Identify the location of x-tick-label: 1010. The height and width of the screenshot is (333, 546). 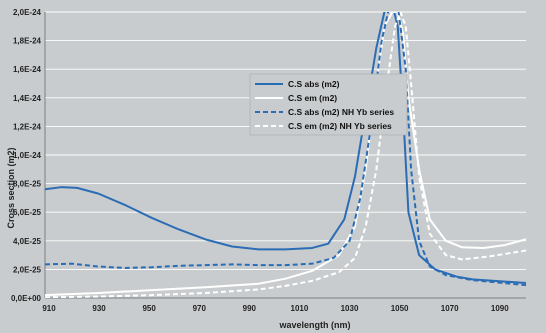
(300, 308).